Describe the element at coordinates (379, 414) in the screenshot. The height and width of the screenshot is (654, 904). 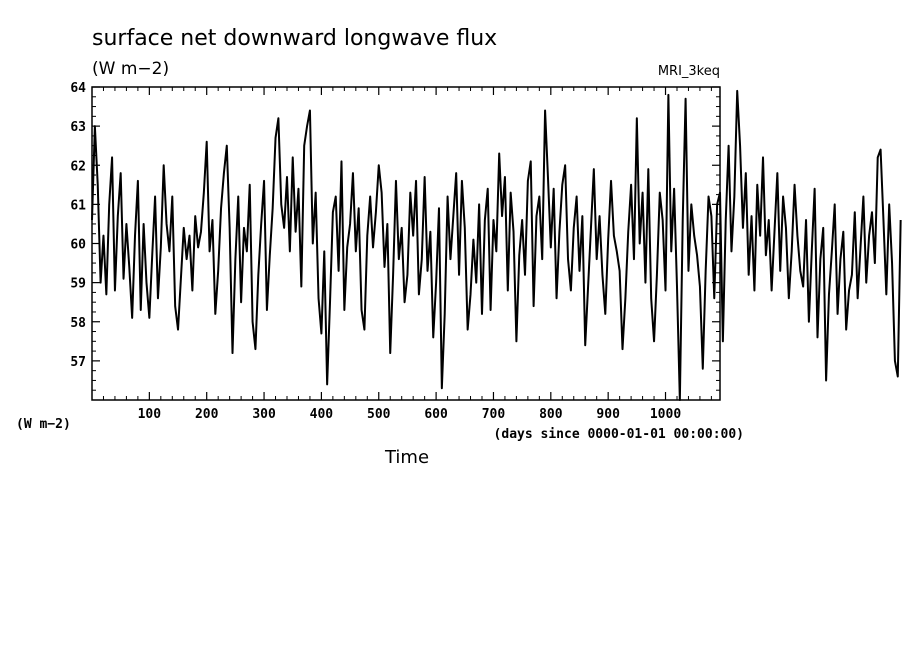
I see `x-tick-label: 500` at that location.